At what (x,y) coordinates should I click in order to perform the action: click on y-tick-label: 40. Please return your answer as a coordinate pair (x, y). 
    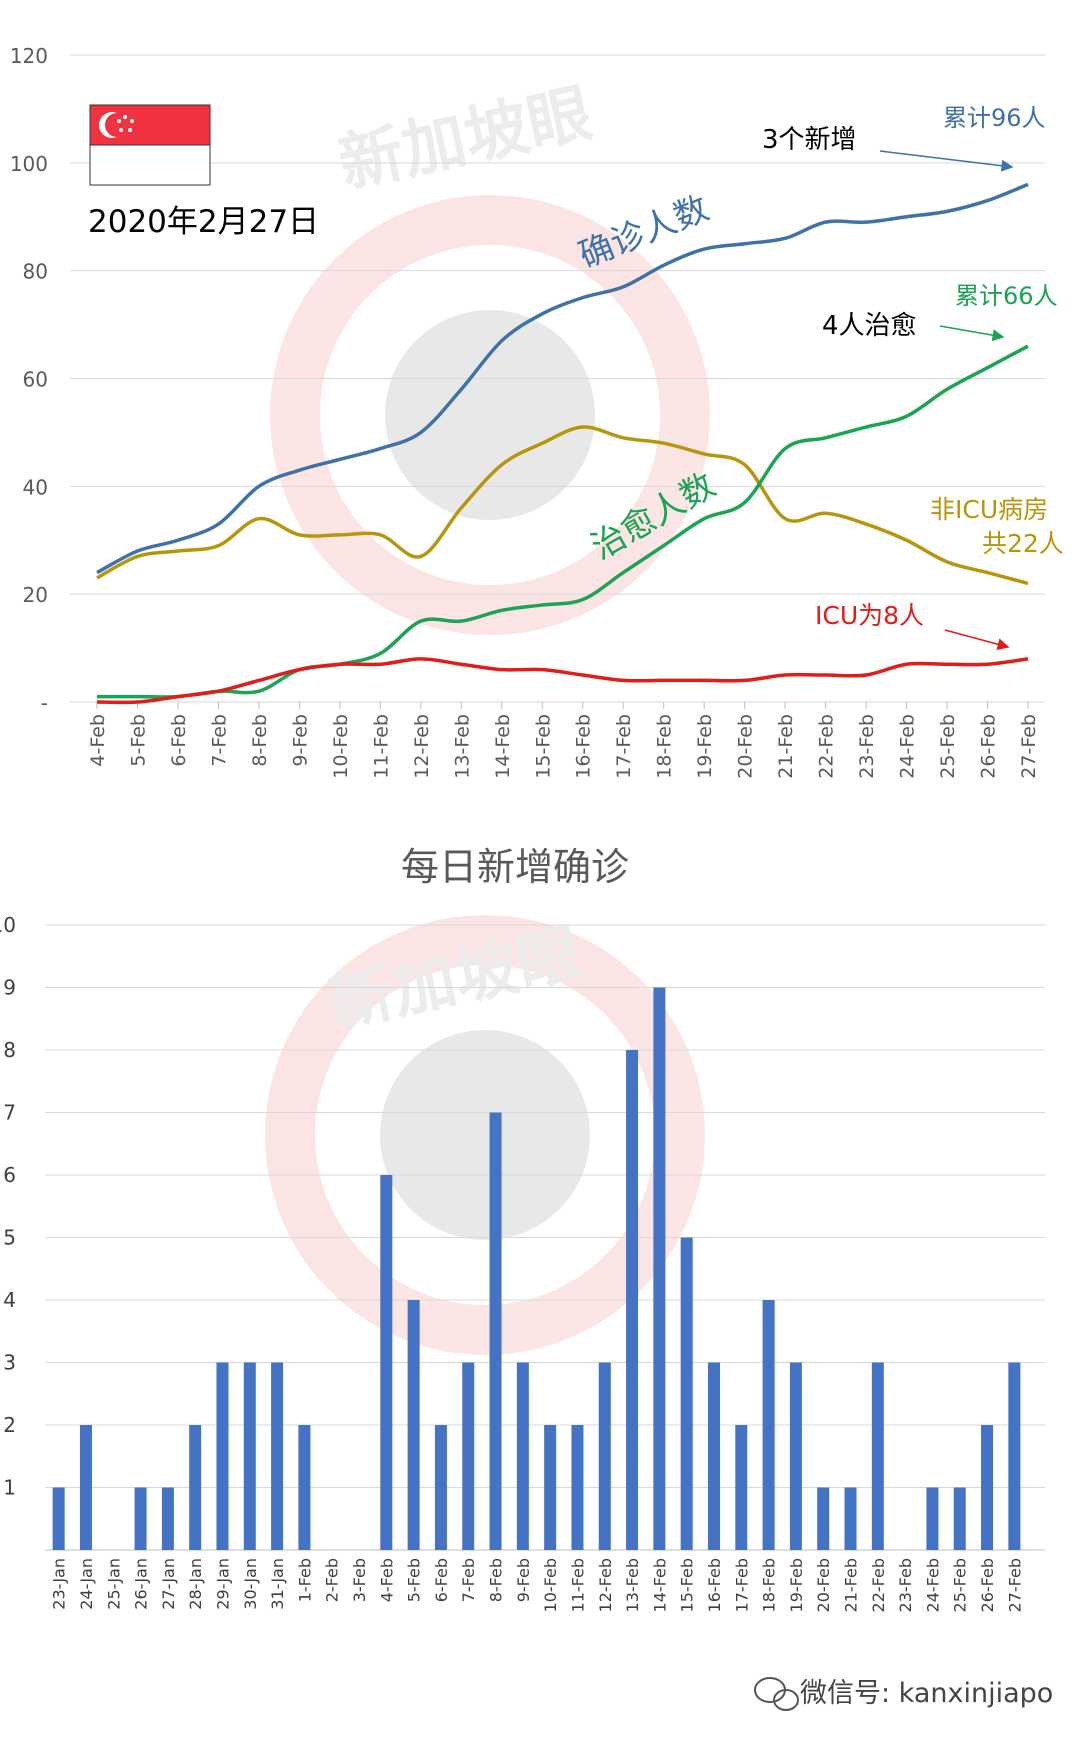
    Looking at the image, I should click on (35, 487).